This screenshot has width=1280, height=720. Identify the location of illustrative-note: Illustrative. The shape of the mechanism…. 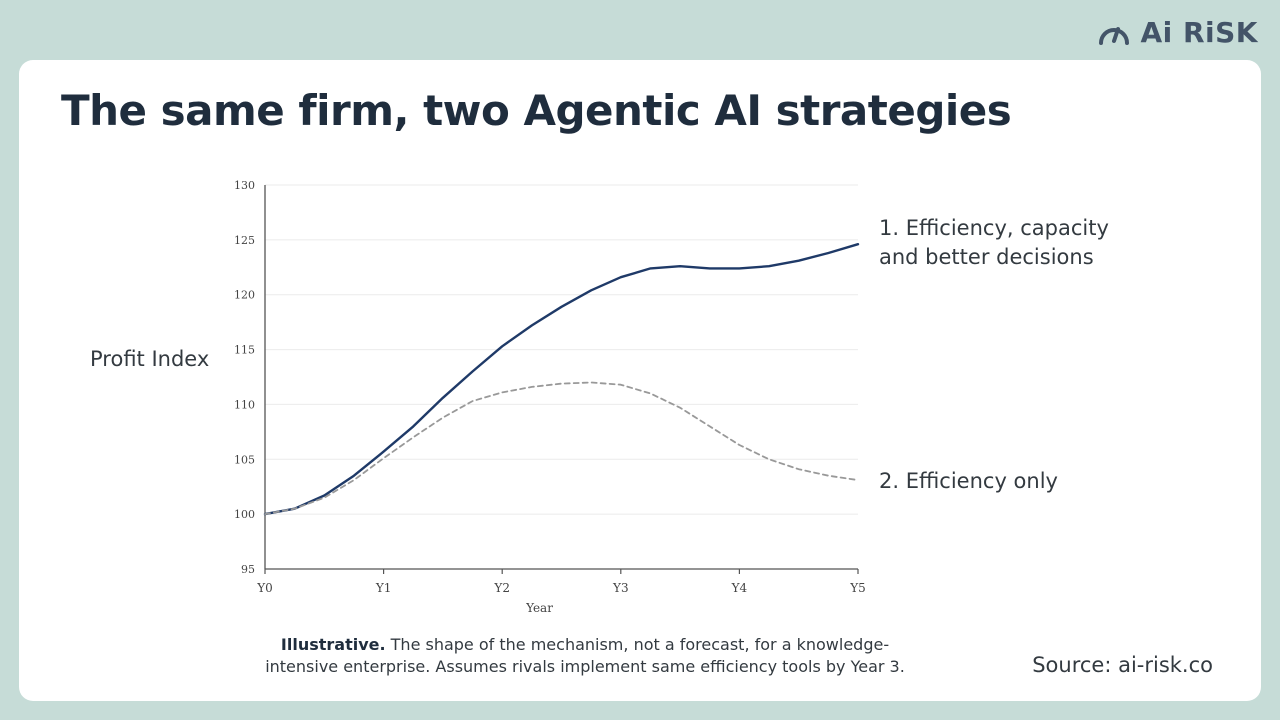
(585, 656).